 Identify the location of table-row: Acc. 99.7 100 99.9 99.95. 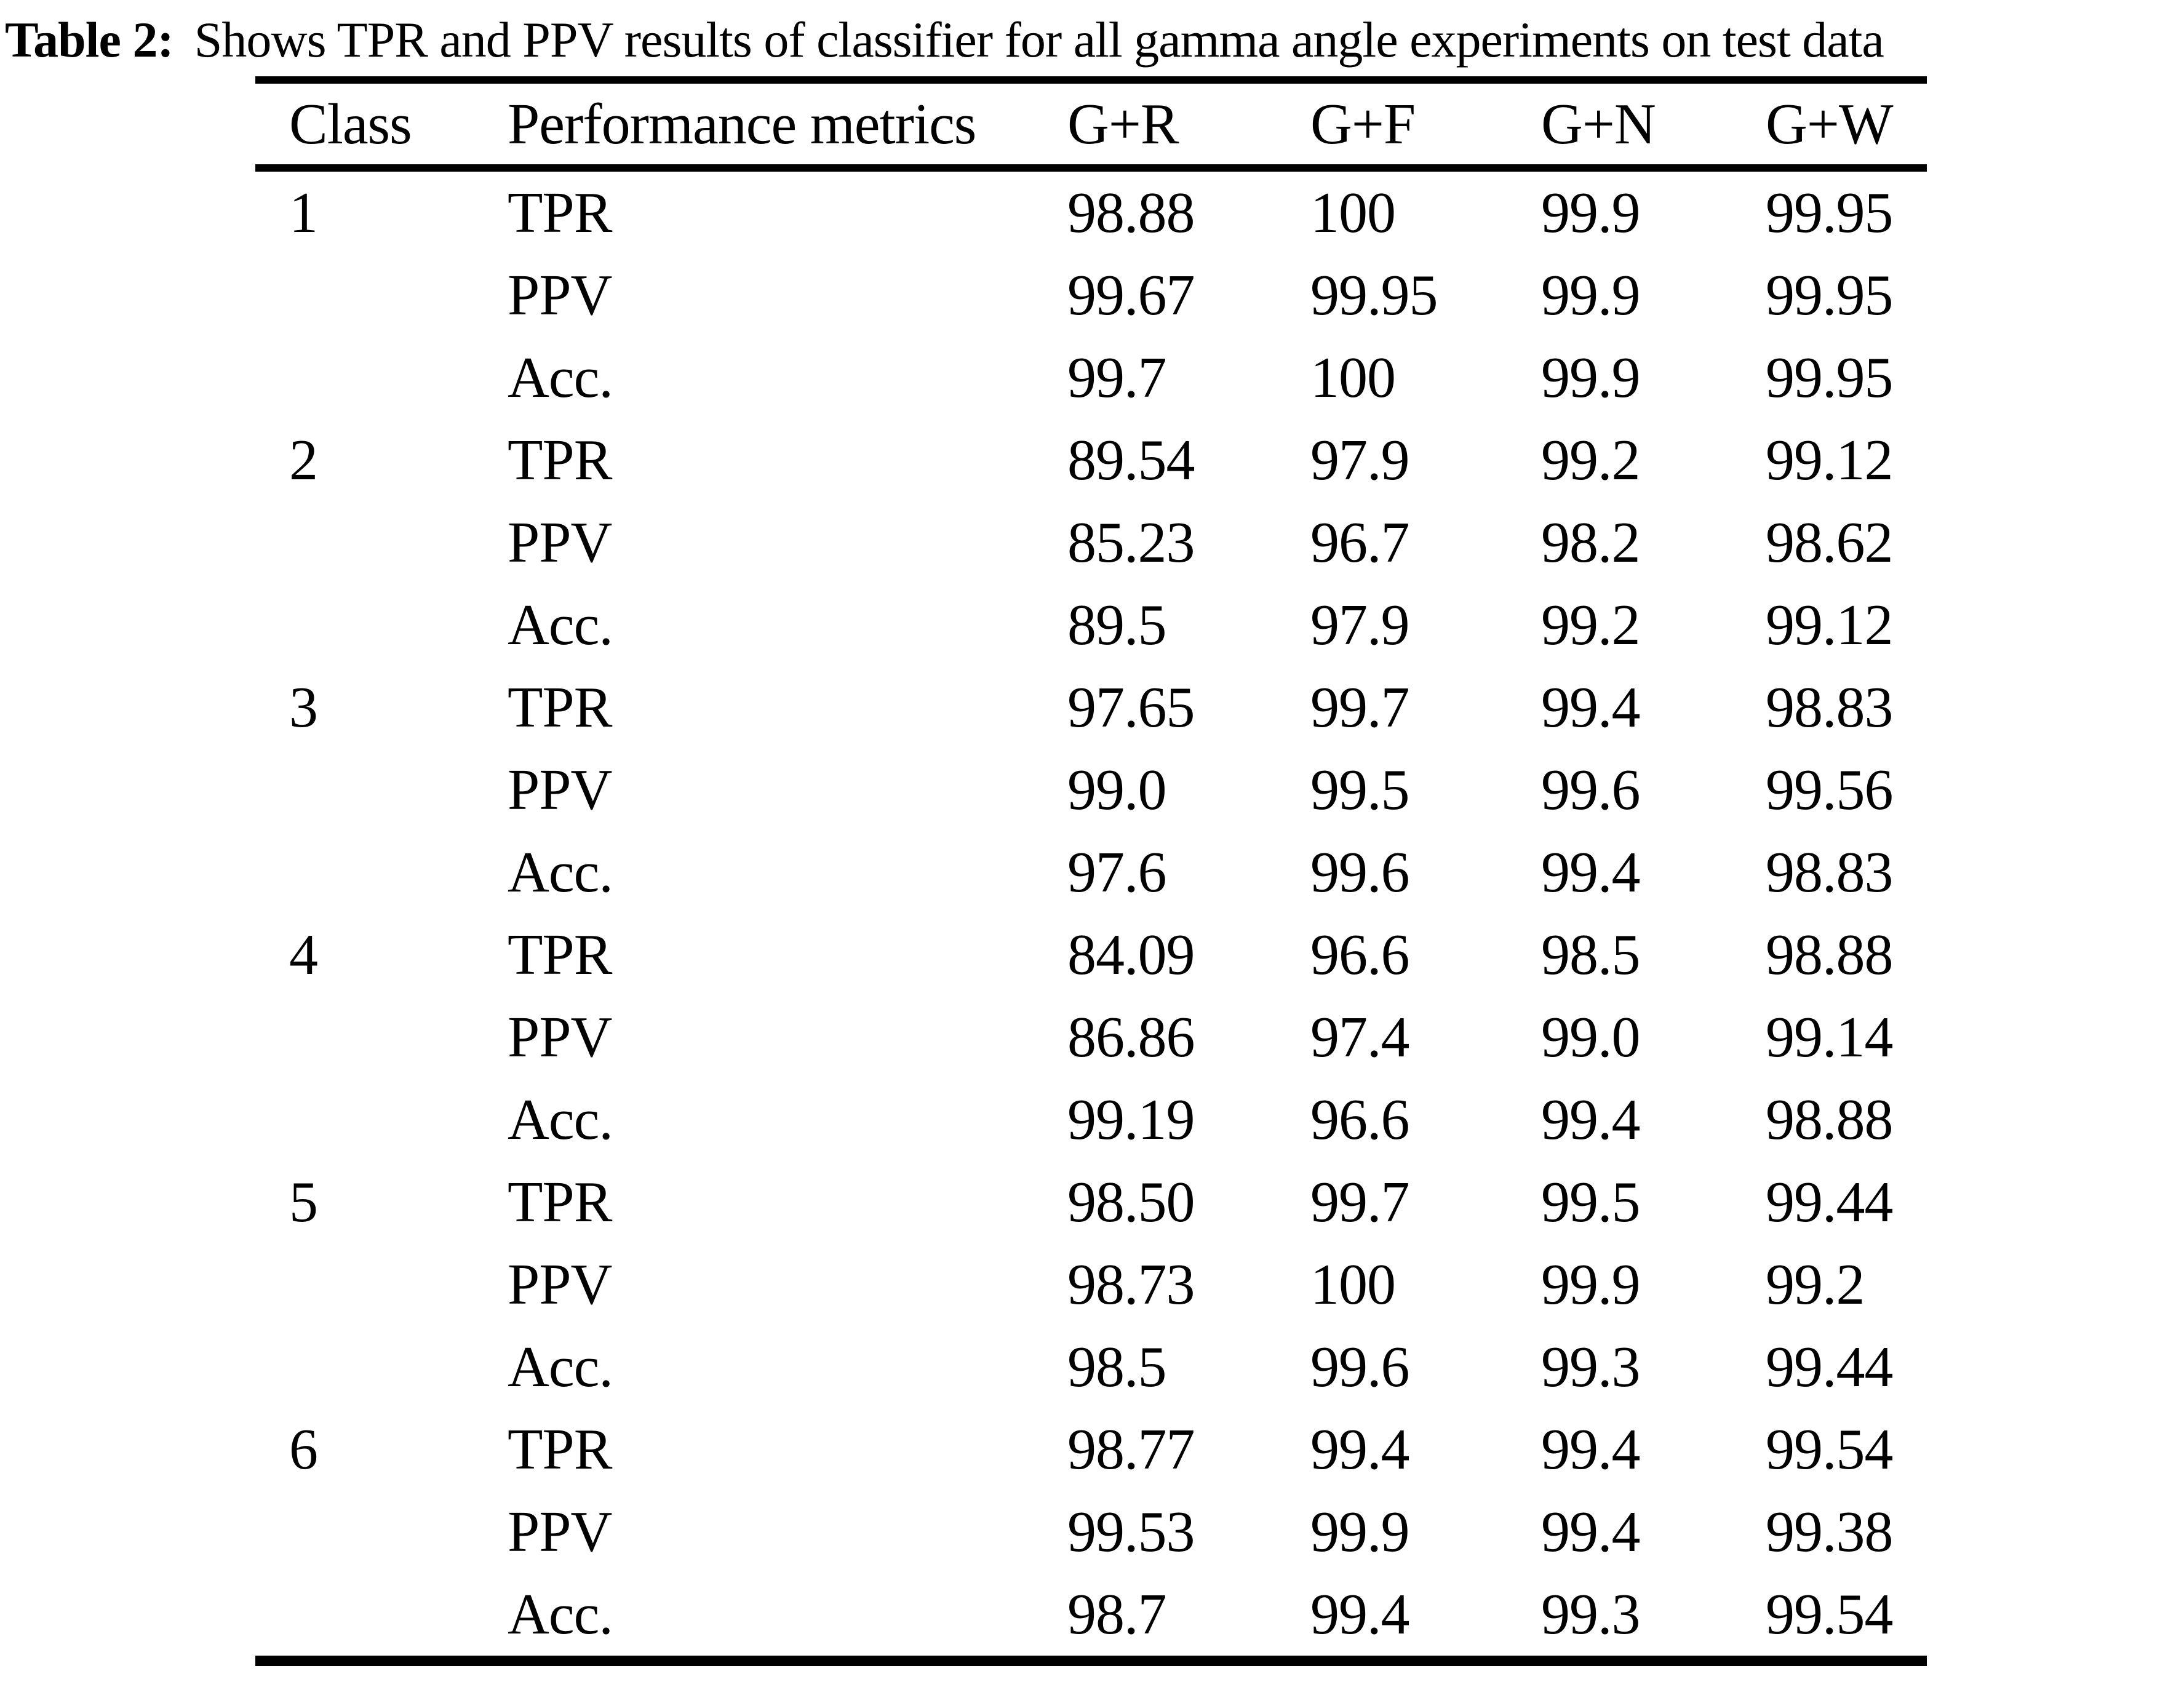
(1091, 378).